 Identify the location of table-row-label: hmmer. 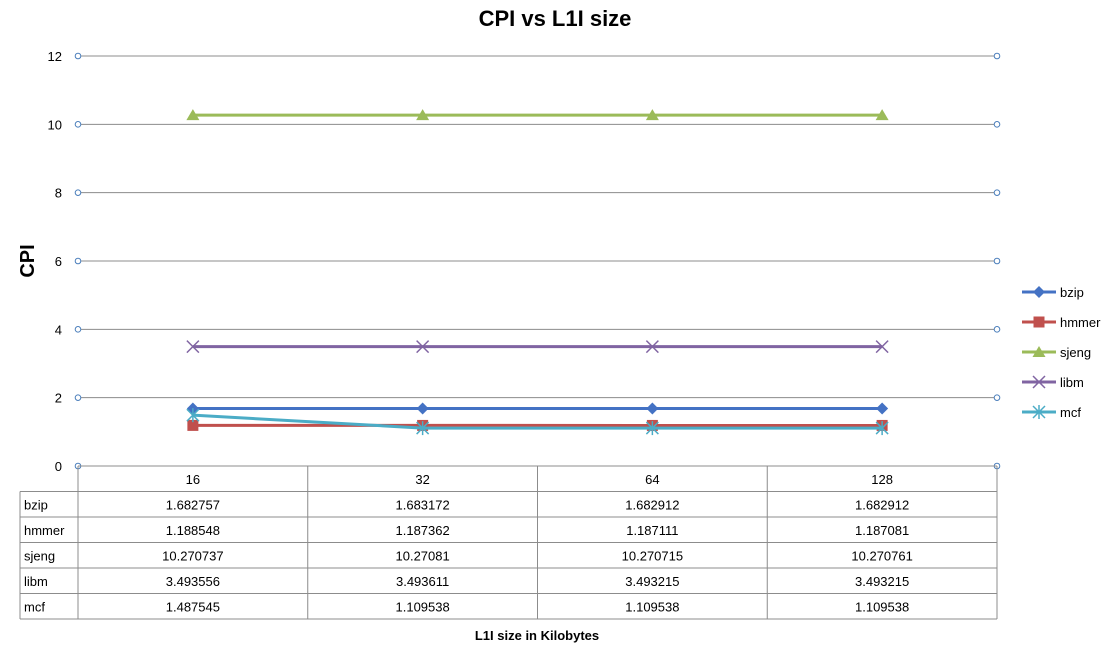
(44, 530).